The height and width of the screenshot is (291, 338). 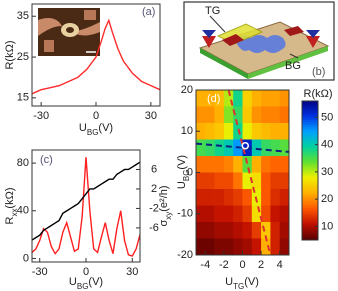 I want to click on panel-label: (d), so click(x=213, y=99).